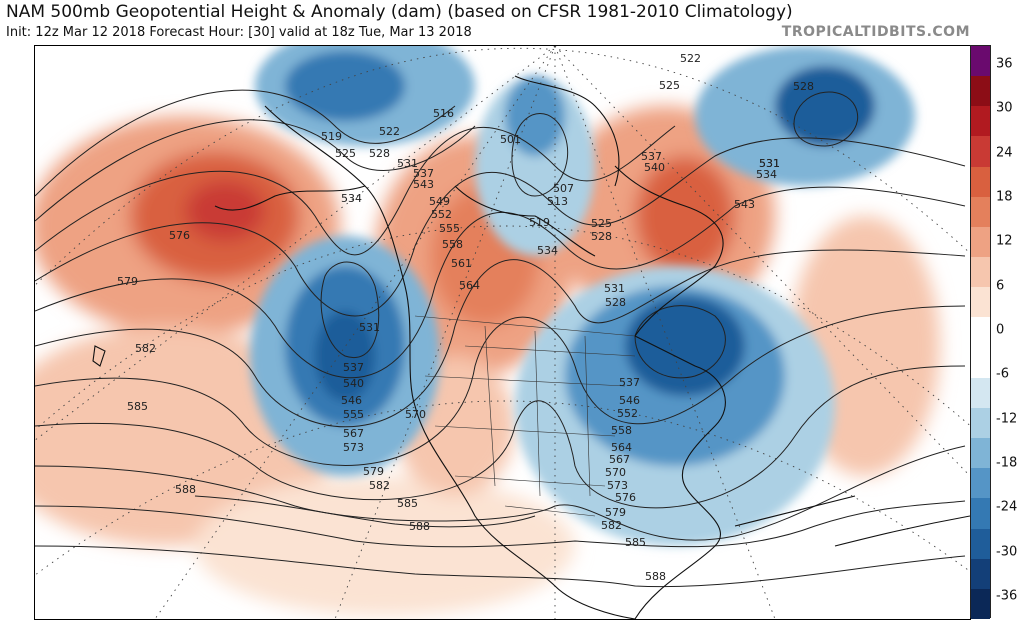  I want to click on contour-label: 561, so click(461, 263).